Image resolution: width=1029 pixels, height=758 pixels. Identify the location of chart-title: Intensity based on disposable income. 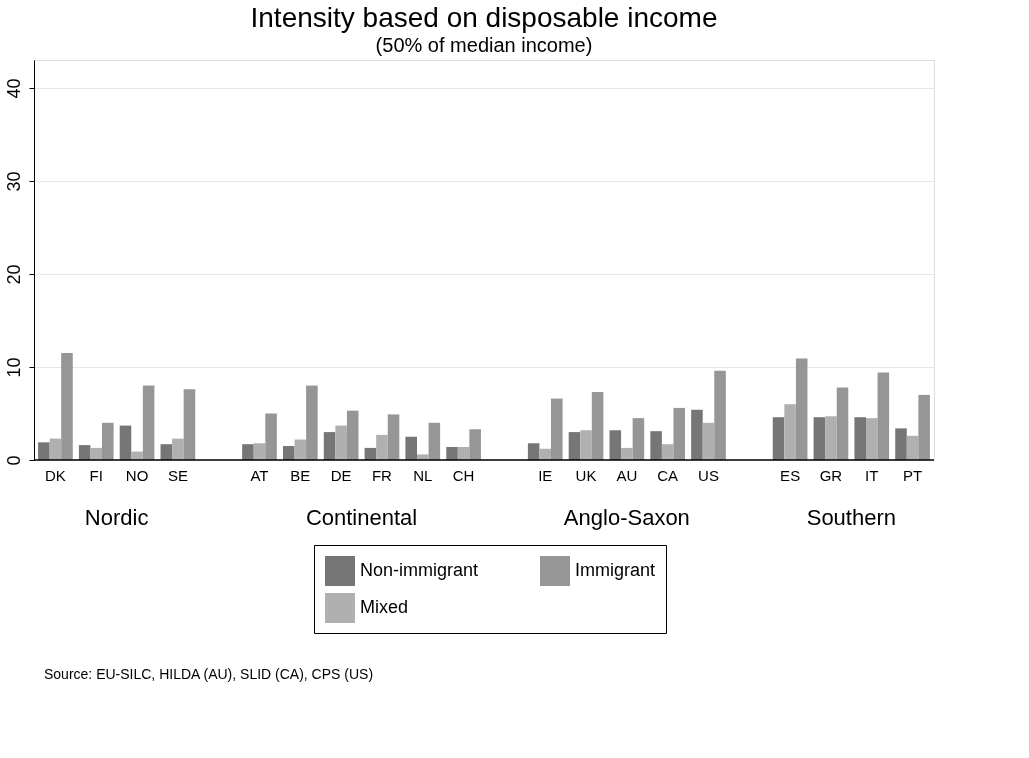
(484, 17).